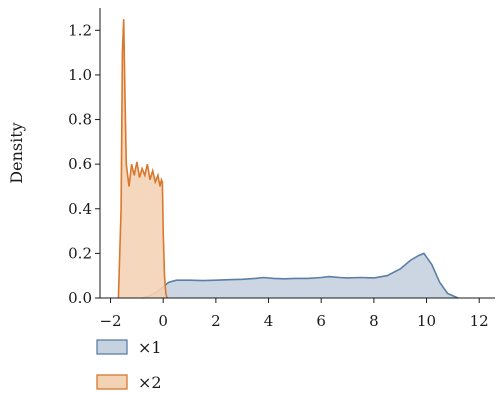  Describe the element at coordinates (163, 321) in the screenshot. I see `x-tick-label: 0` at that location.